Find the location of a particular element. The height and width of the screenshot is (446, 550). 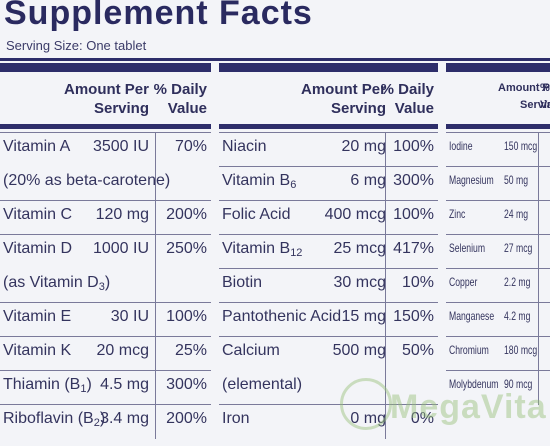

nutrient-row: (20% as beta-carotene) is located at coordinates (105, 183).